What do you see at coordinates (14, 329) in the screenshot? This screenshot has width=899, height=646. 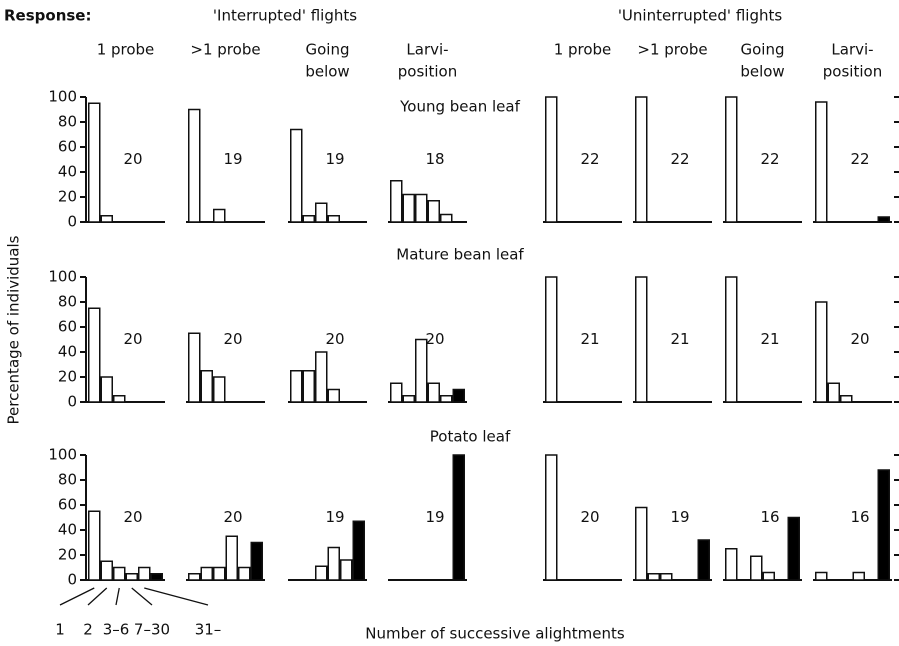 I see `y-axis-label: Percentage of individuals` at bounding box center [14, 329].